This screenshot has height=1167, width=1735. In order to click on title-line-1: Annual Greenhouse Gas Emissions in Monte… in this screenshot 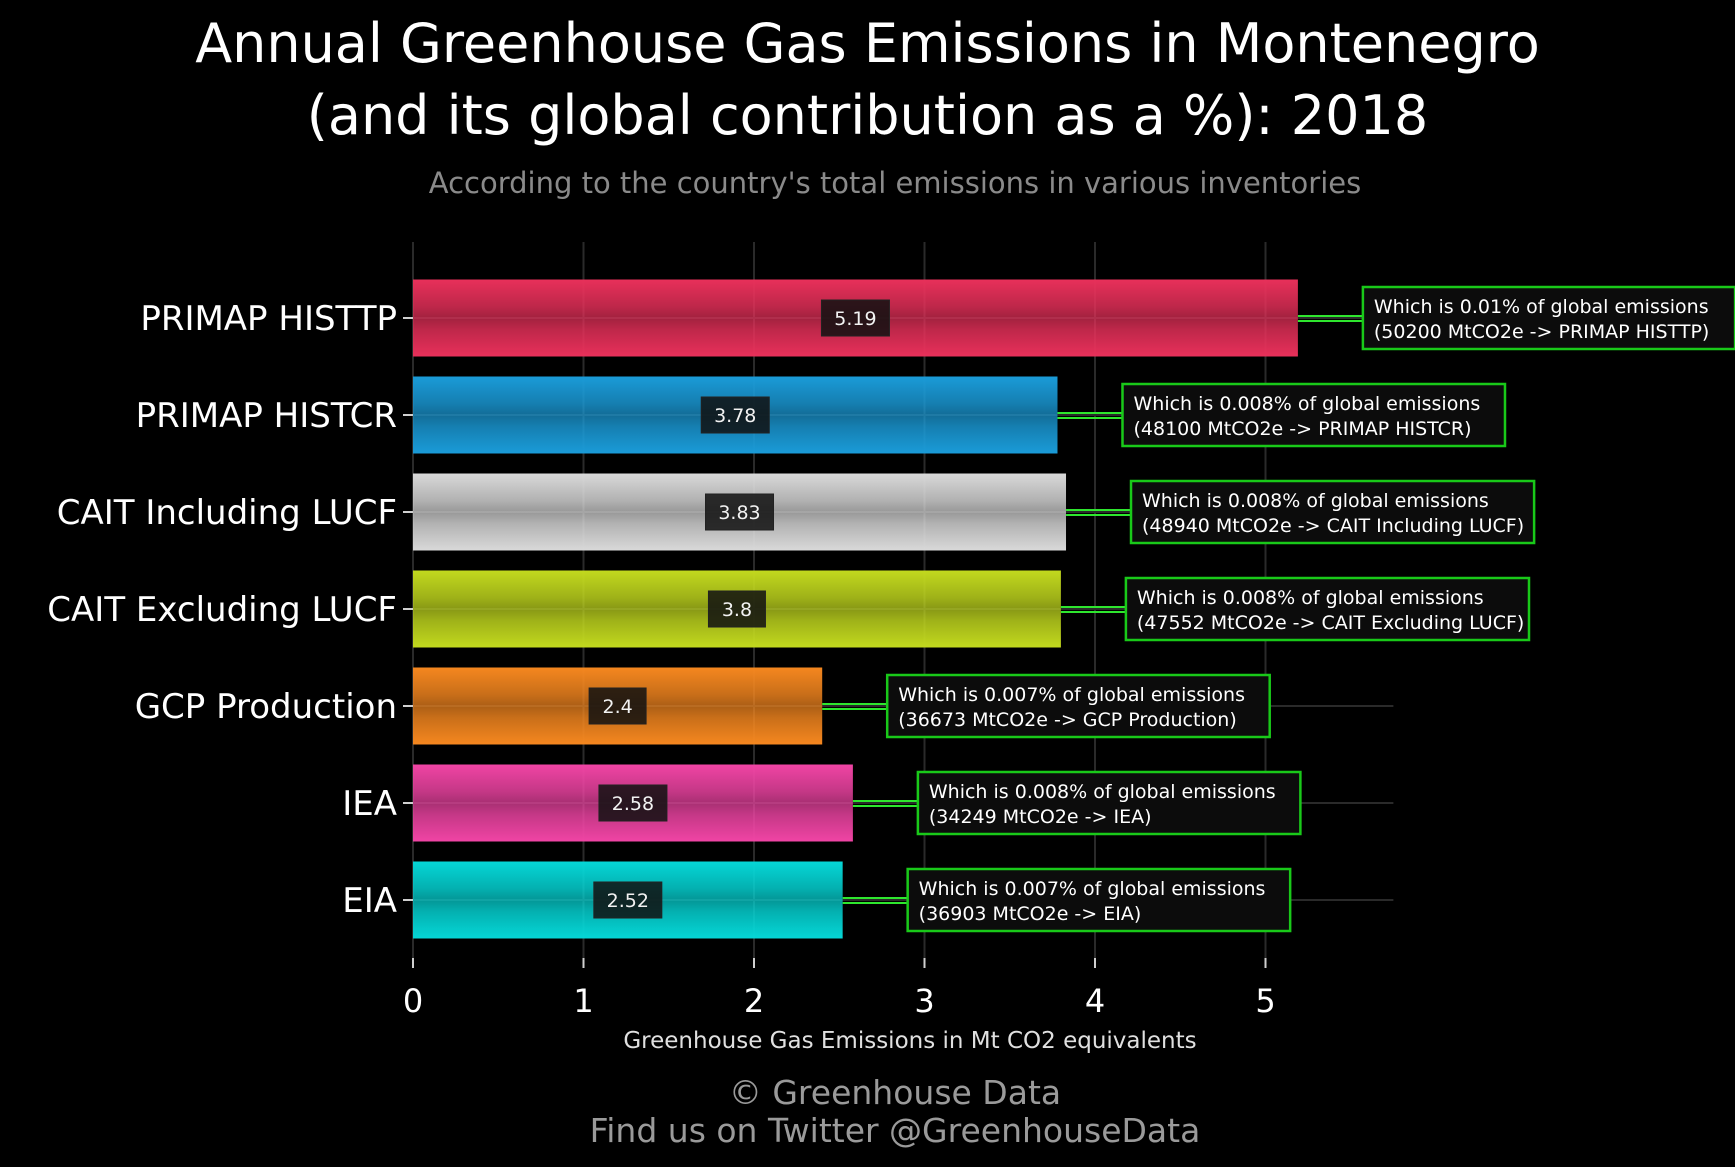, I will do `click(867, 43)`.